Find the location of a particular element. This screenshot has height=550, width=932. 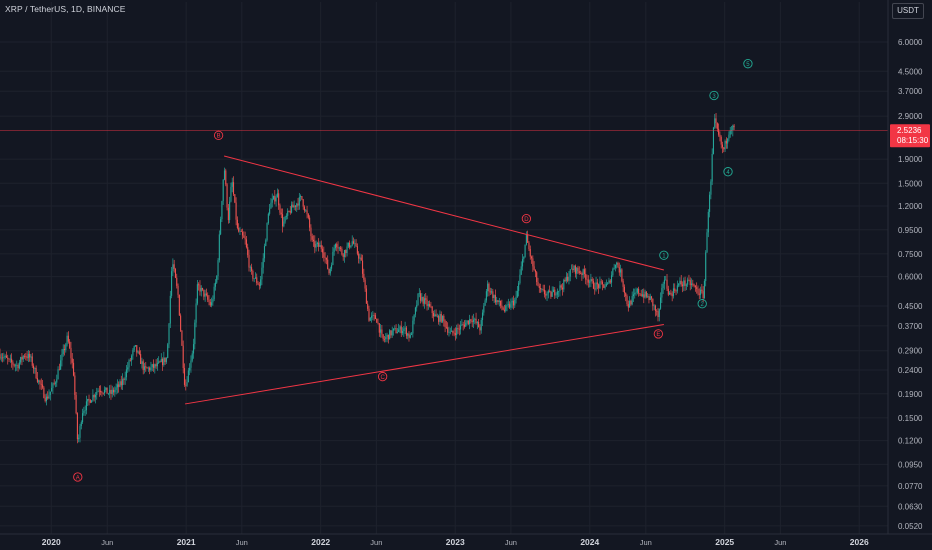

y-axis-tick-label: 0.0770 is located at coordinates (910, 486).